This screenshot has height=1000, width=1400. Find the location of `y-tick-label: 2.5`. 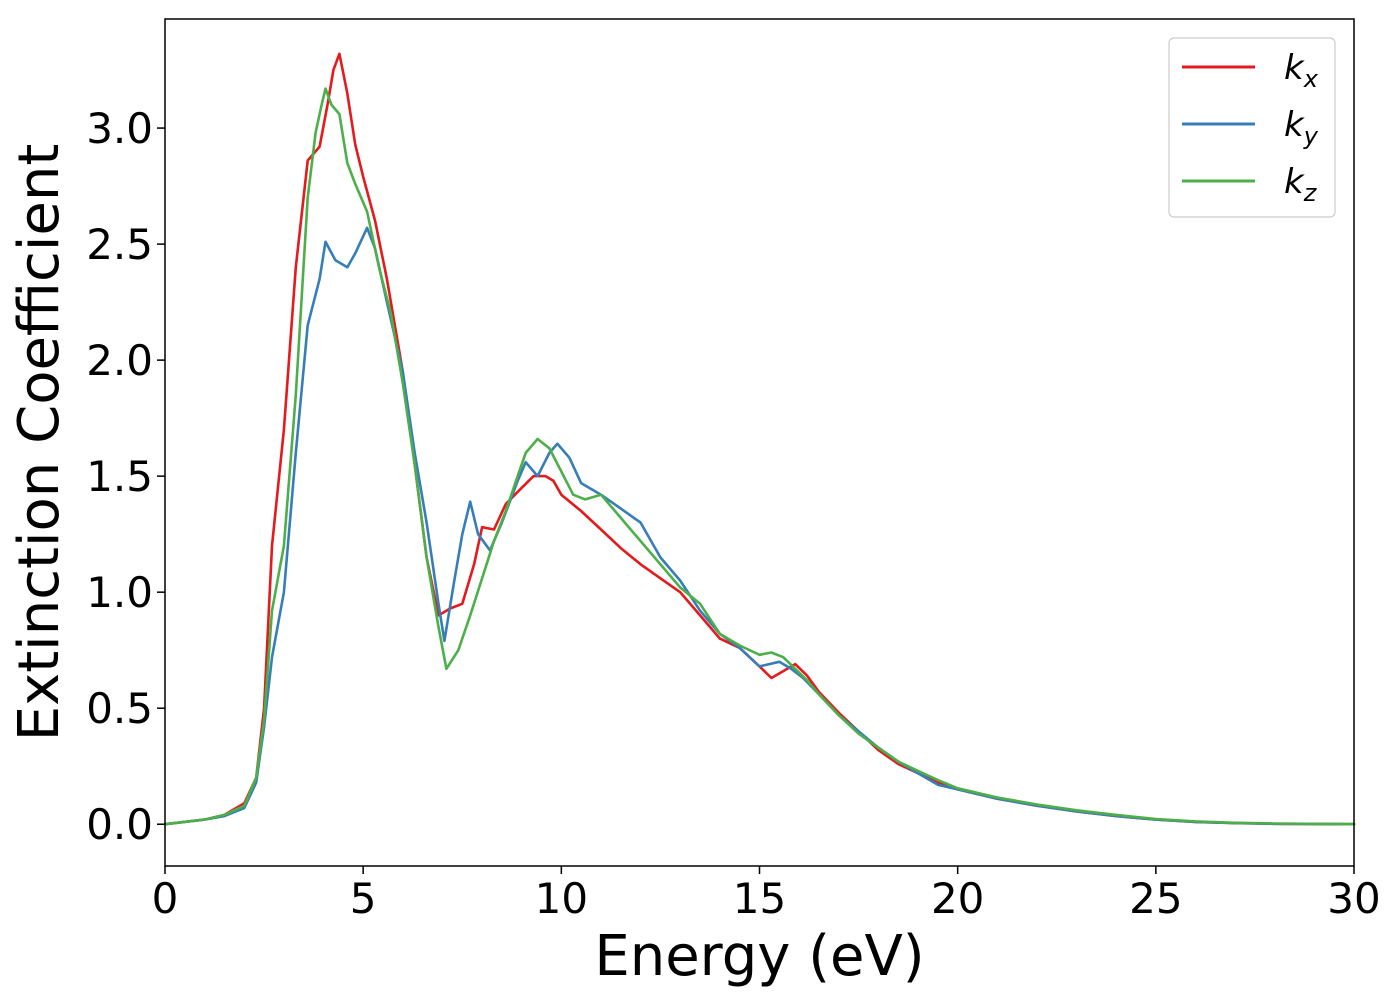

y-tick-label: 2.5 is located at coordinates (119, 244).